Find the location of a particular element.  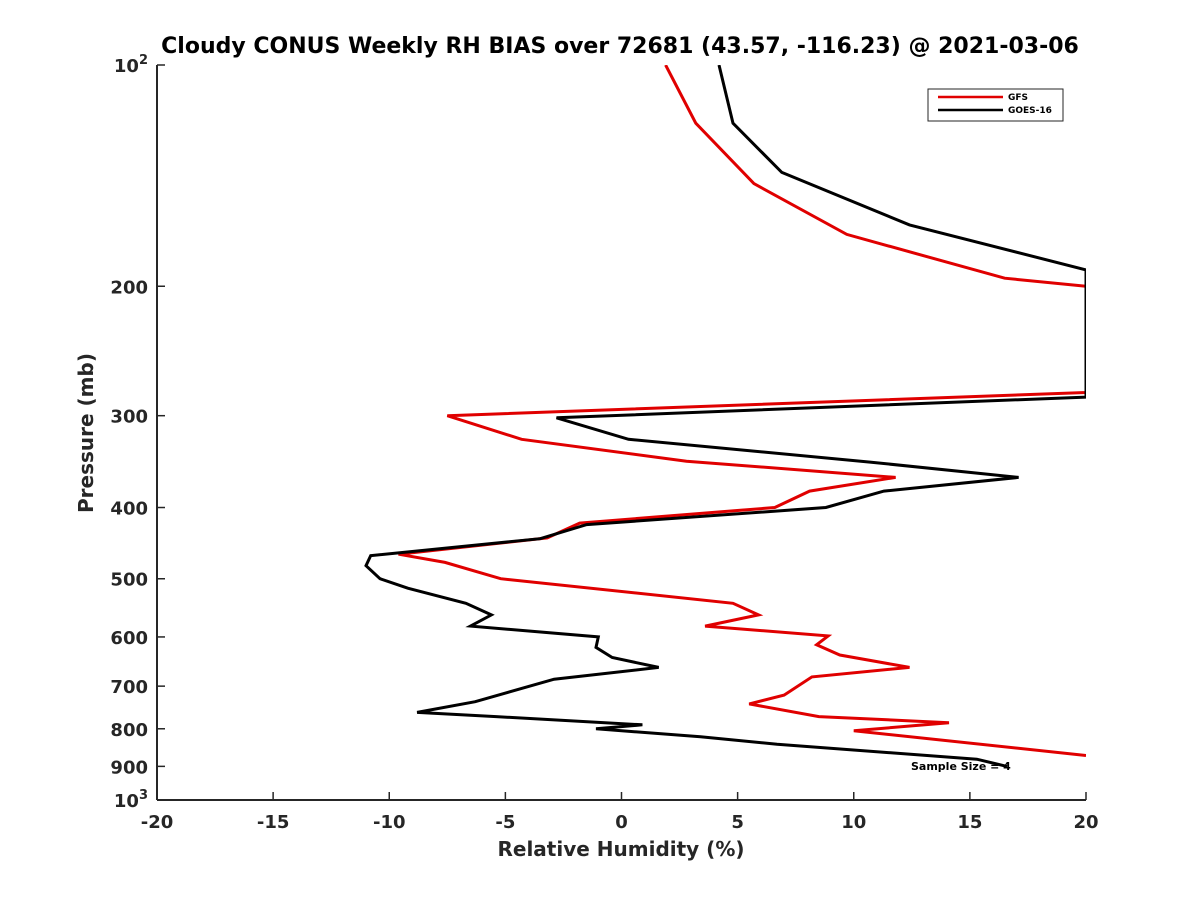

sample-size-annotation: Sample Size = 4 is located at coordinates (961, 766).